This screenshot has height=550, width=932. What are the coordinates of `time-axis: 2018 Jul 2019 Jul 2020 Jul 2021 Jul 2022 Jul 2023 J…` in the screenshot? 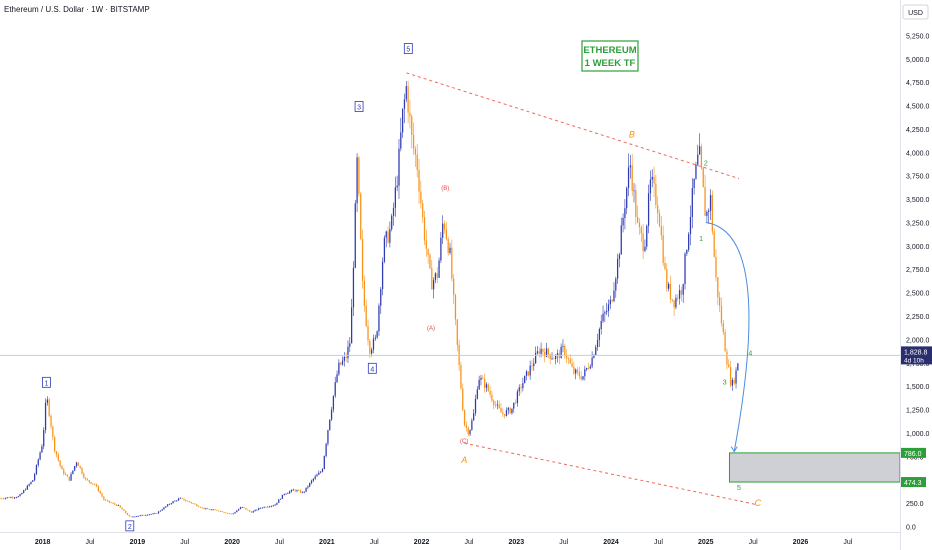 It's located at (450, 539).